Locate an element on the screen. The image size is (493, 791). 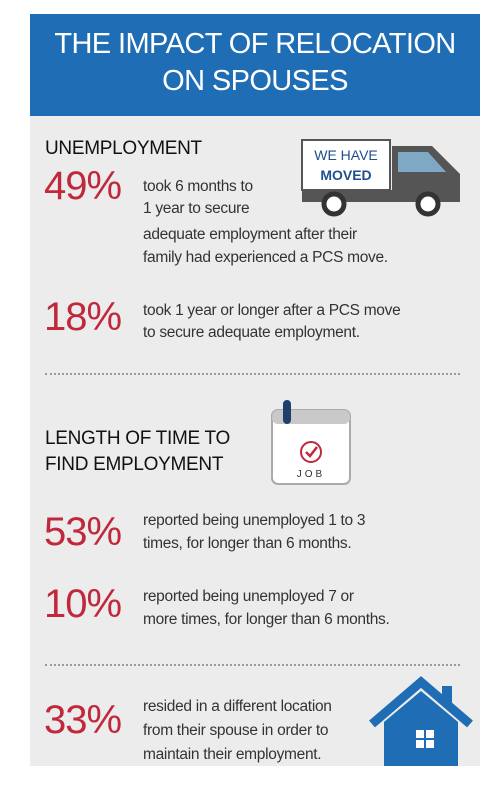
icon-text: MOVED is located at coordinates (345, 175).